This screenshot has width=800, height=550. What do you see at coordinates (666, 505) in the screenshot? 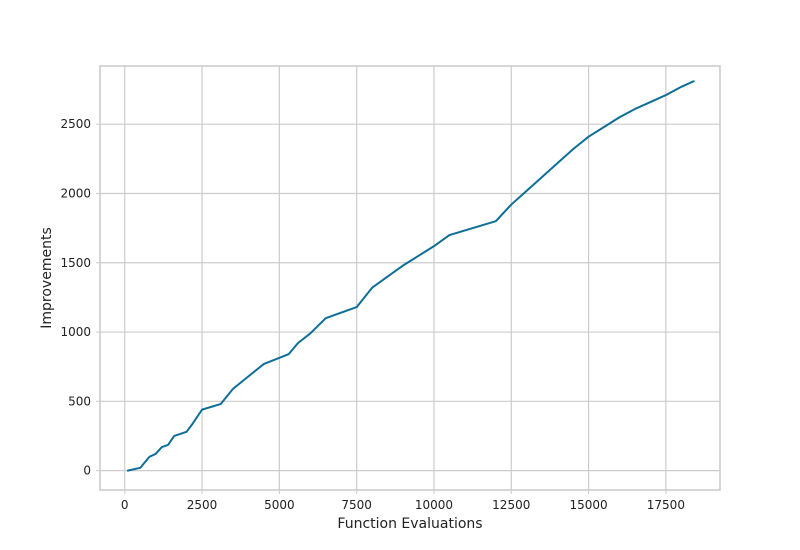
I see `x-tick-label: 17500` at bounding box center [666, 505].